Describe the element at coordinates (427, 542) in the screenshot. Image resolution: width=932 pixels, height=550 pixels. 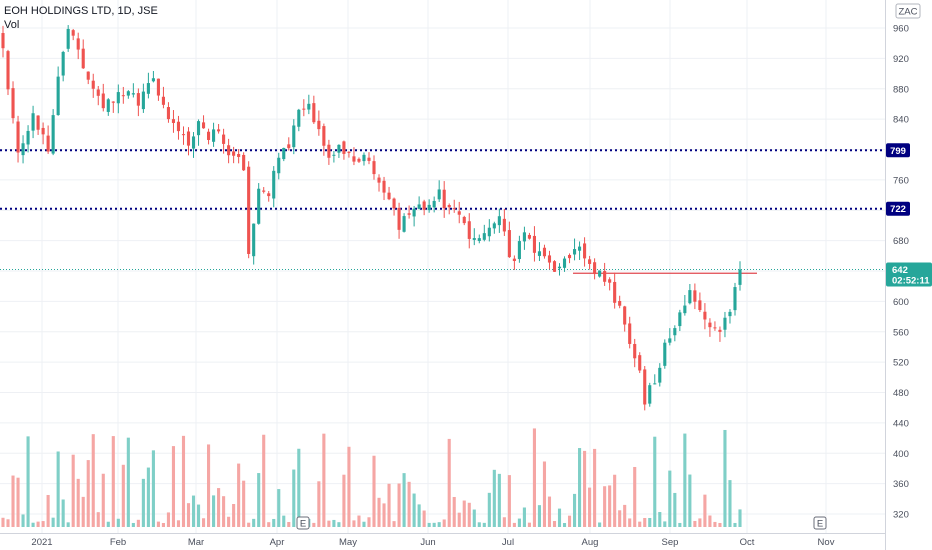
I see `time-tick-label: Jun` at that location.